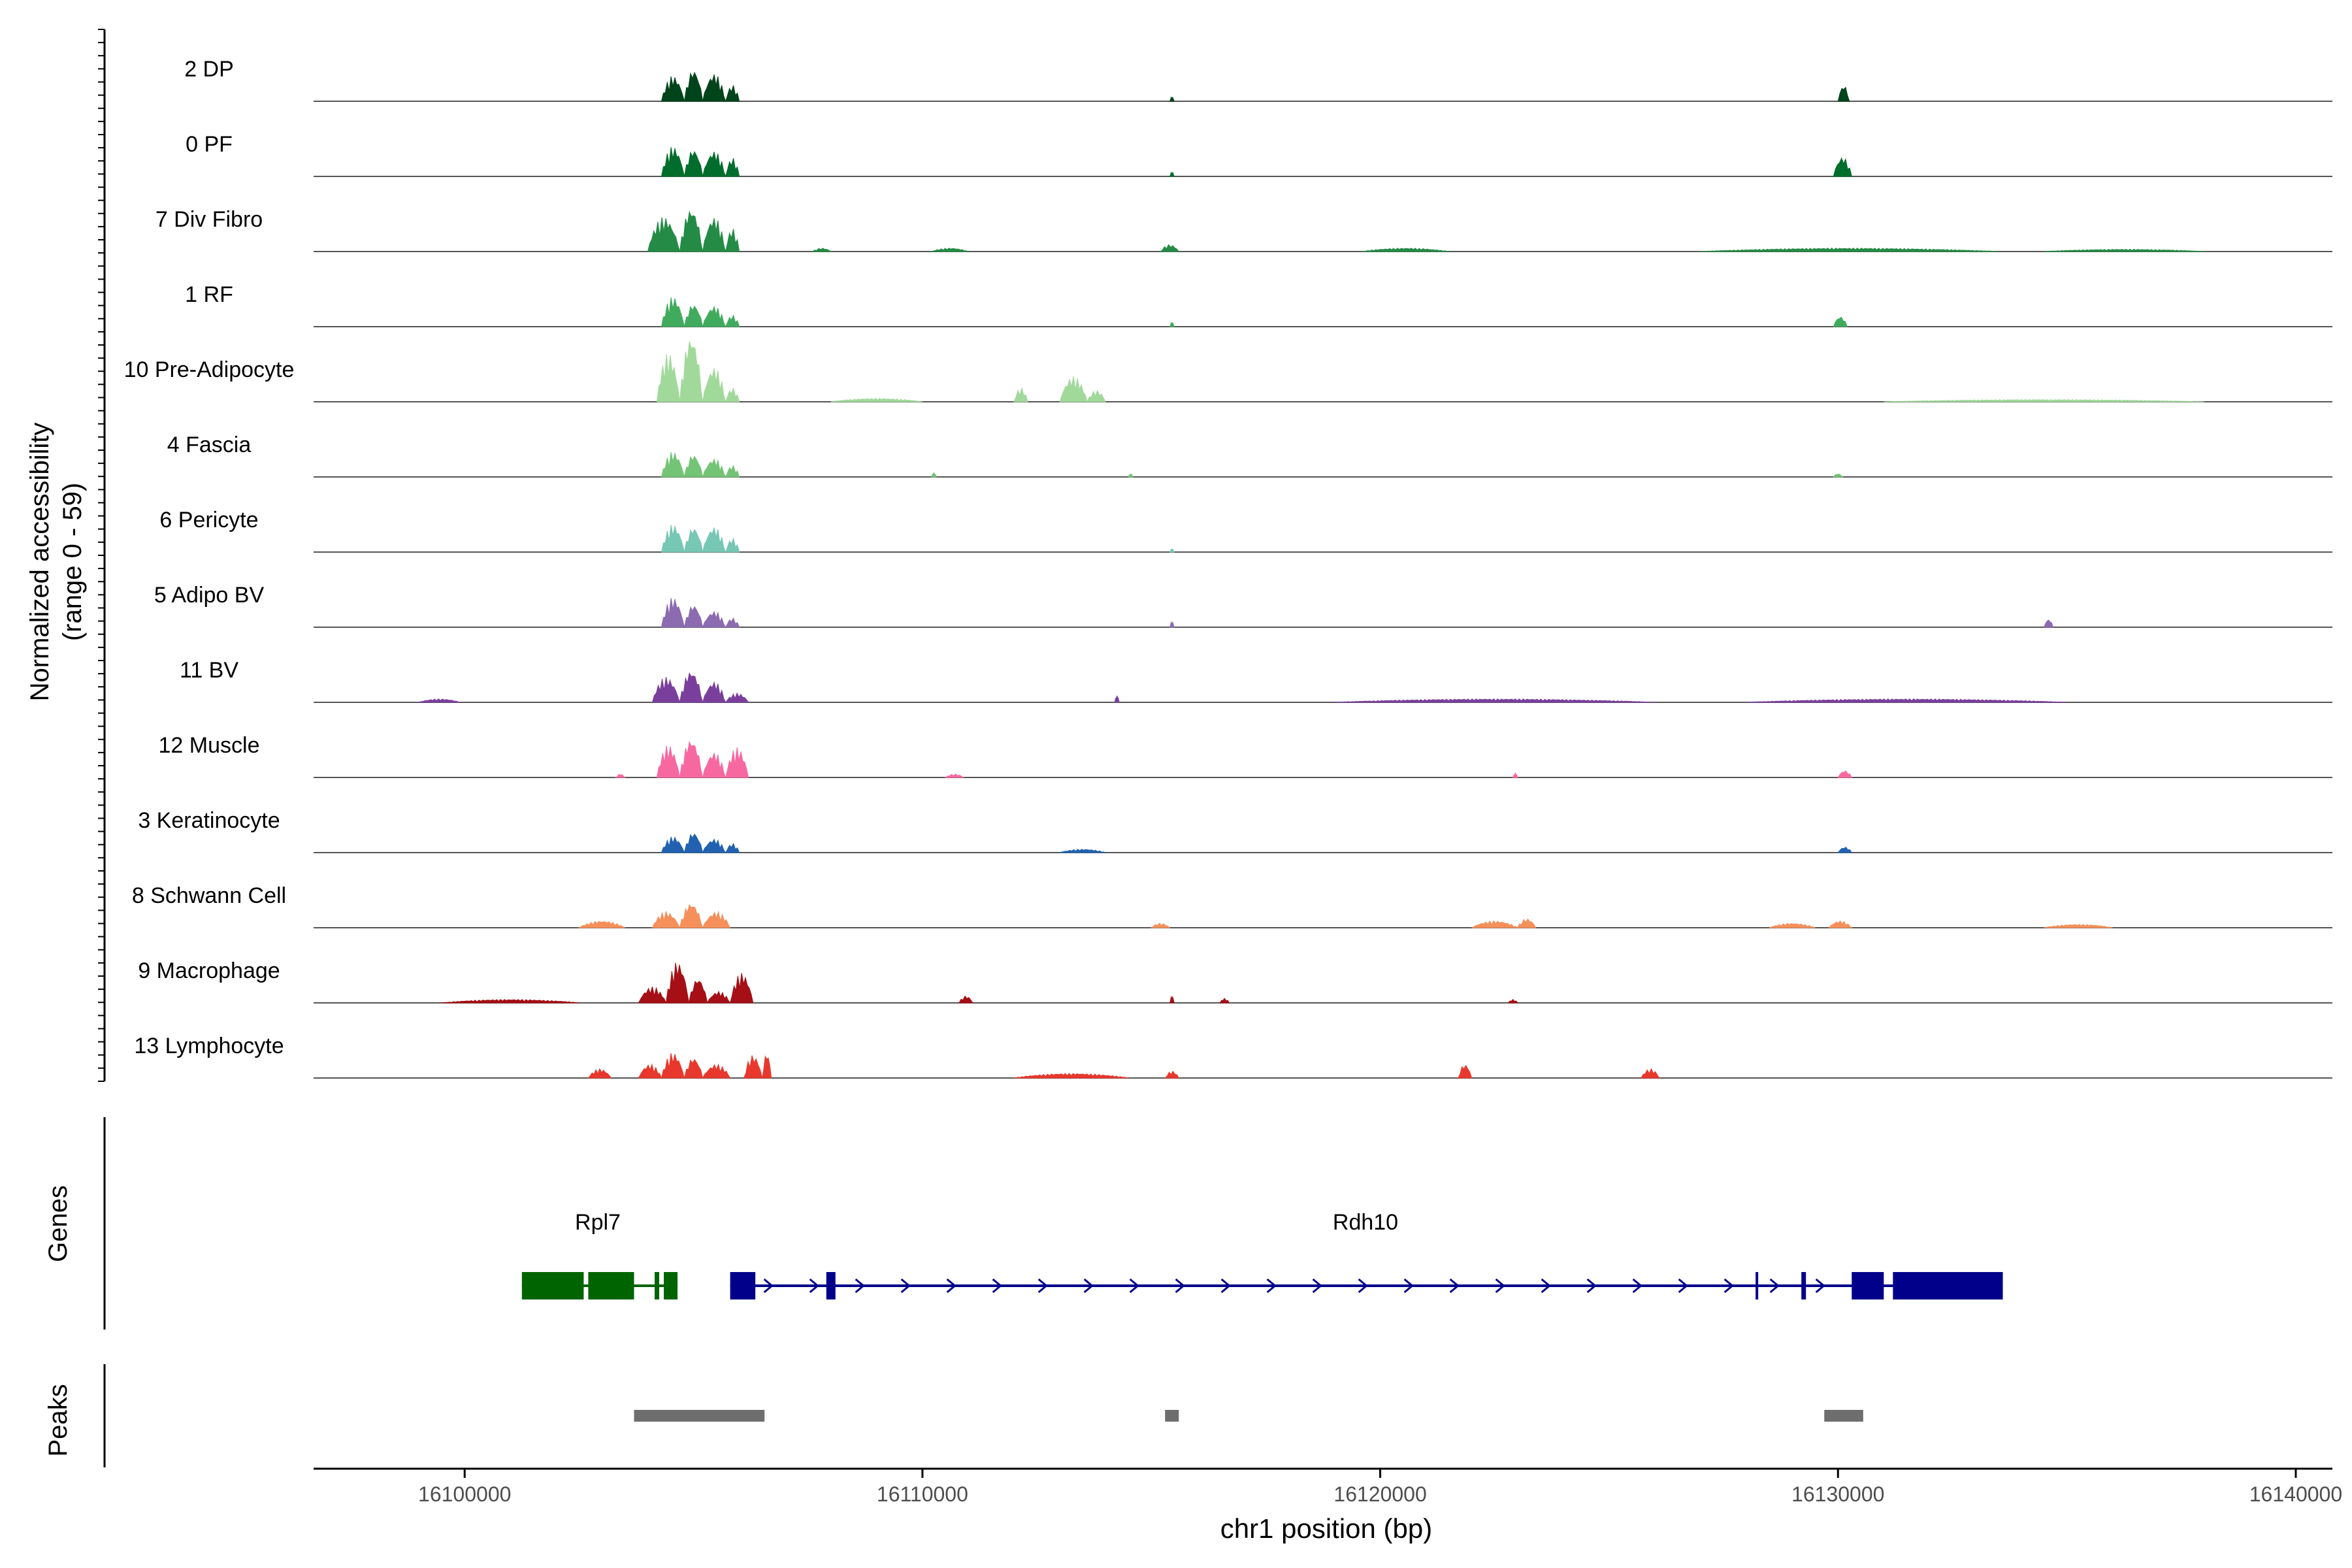 The width and height of the screenshot is (2352, 1568). I want to click on gene-model: Rpl7, so click(599, 1254).